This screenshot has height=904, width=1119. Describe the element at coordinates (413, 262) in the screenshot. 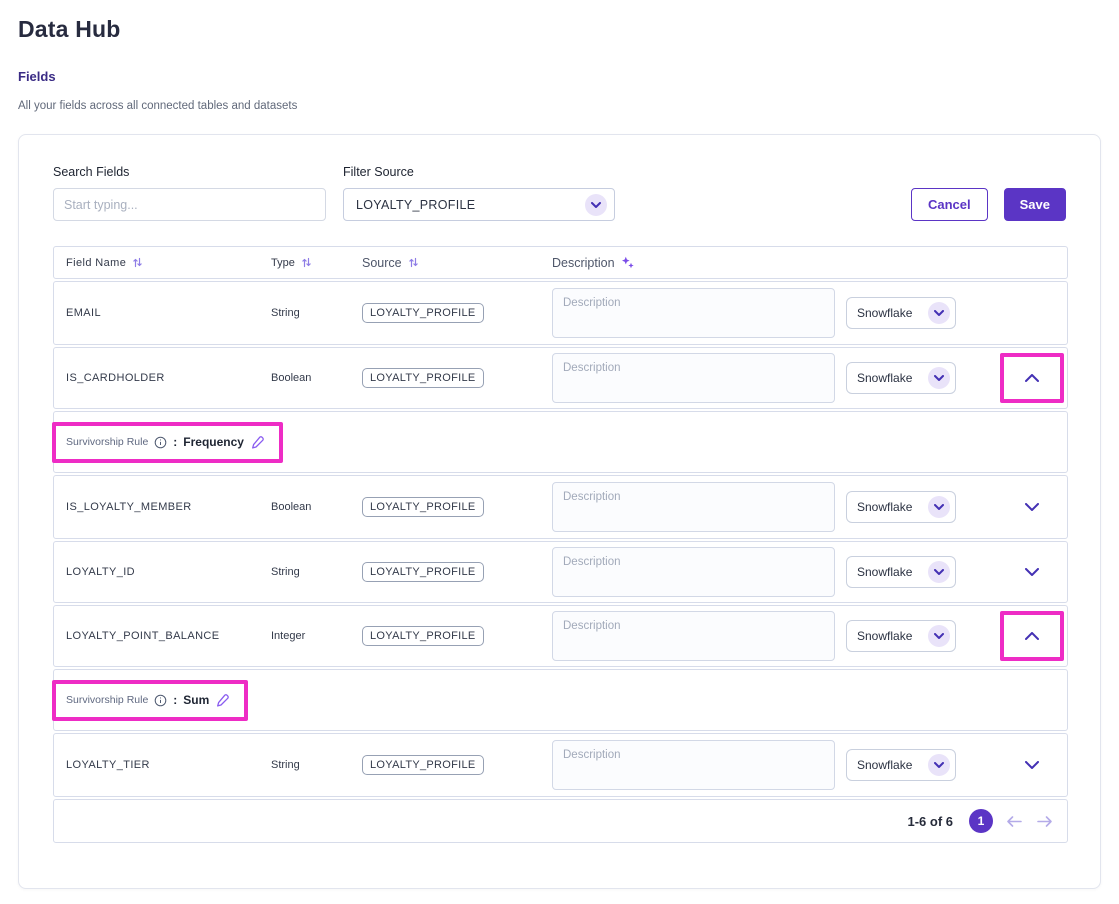

I see `sort-source-icon` at that location.